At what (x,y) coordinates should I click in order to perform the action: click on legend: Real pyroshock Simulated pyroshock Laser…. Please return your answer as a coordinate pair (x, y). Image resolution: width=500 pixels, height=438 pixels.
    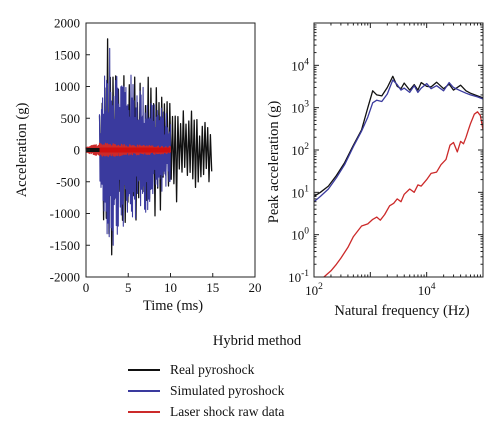
    Looking at the image, I should click on (206, 390).